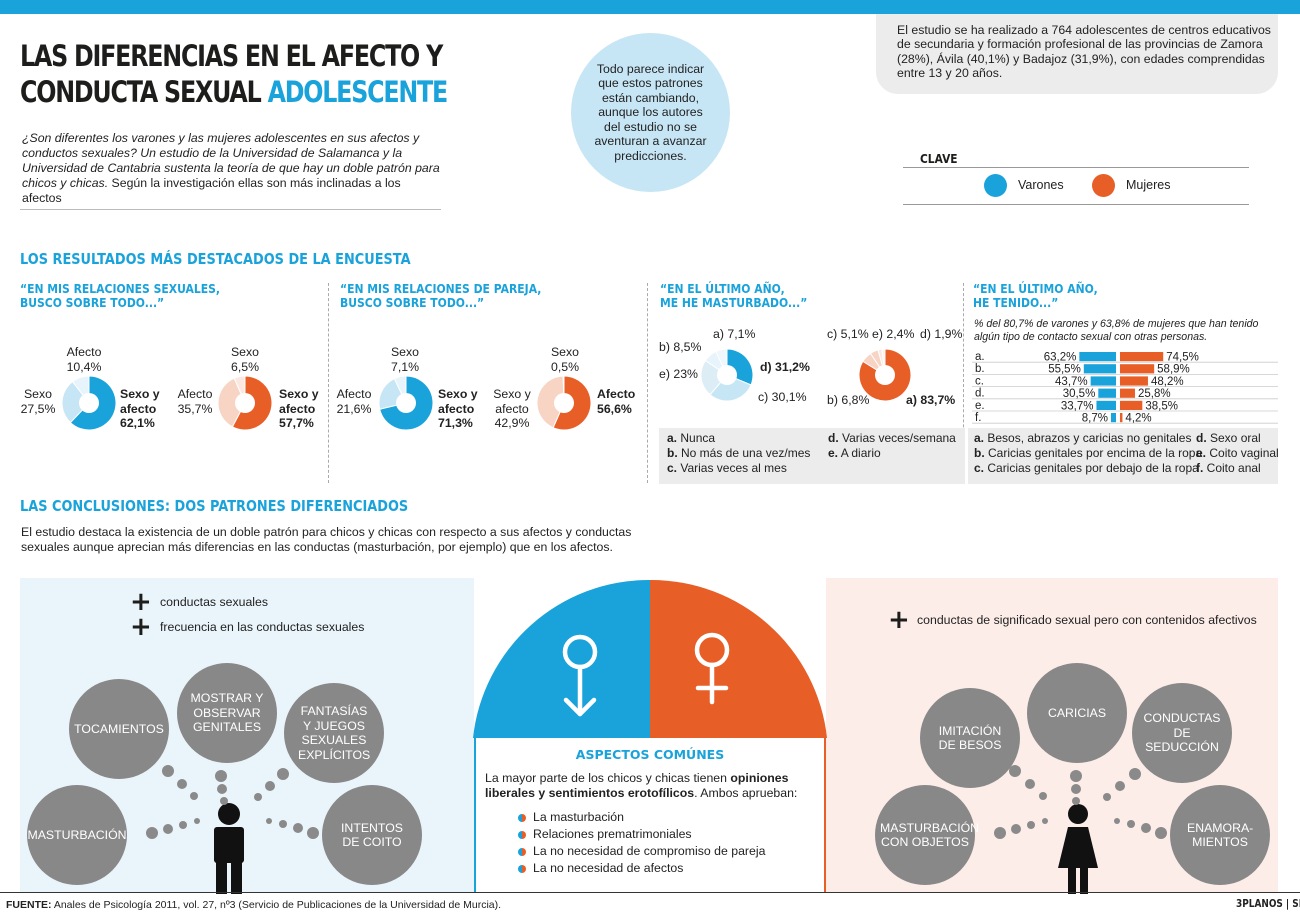  I want to click on key-male-dot, so click(995, 185).